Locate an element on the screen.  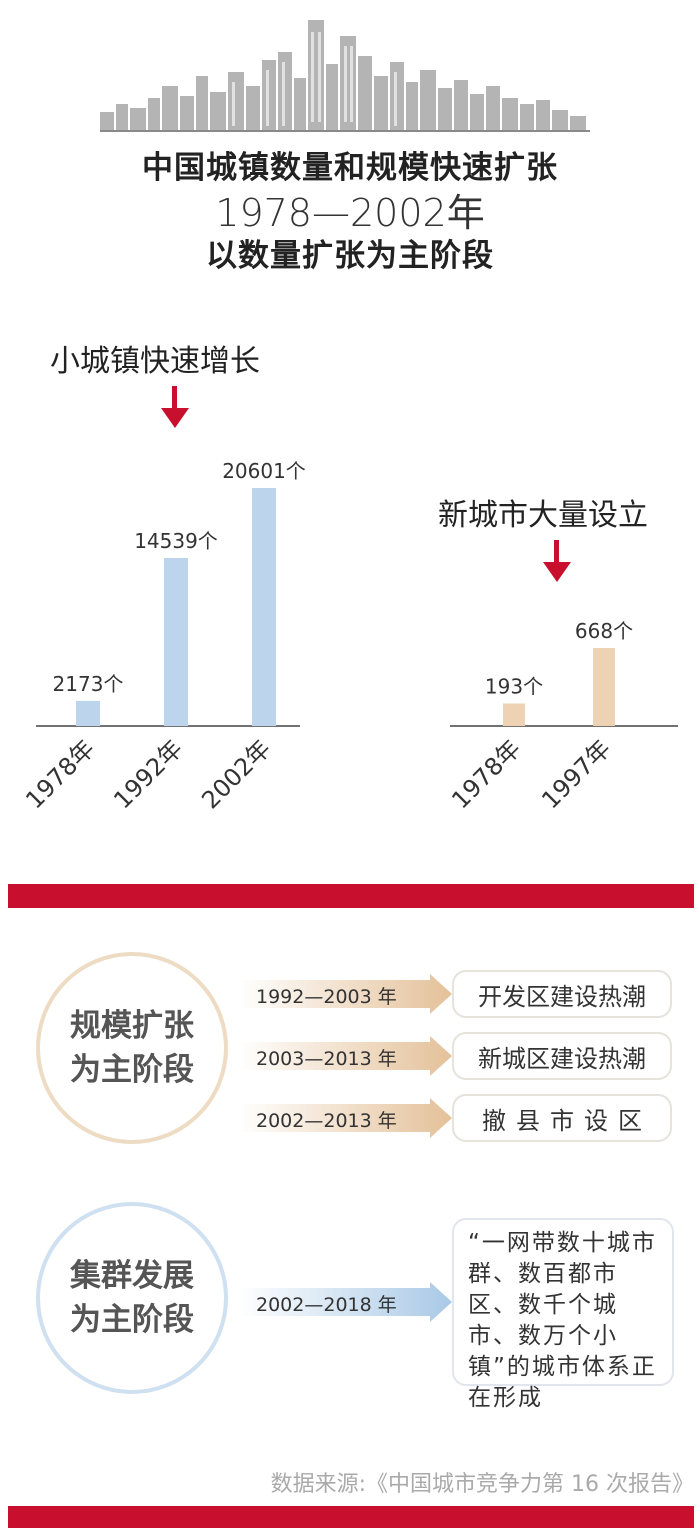
x-tick-label: 1992年 is located at coordinates (148, 774).